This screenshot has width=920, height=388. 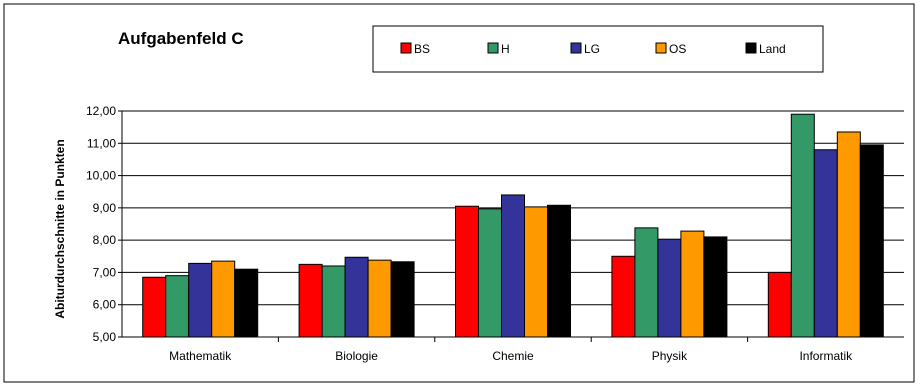 I want to click on legend-swatch-bs, so click(x=406, y=48).